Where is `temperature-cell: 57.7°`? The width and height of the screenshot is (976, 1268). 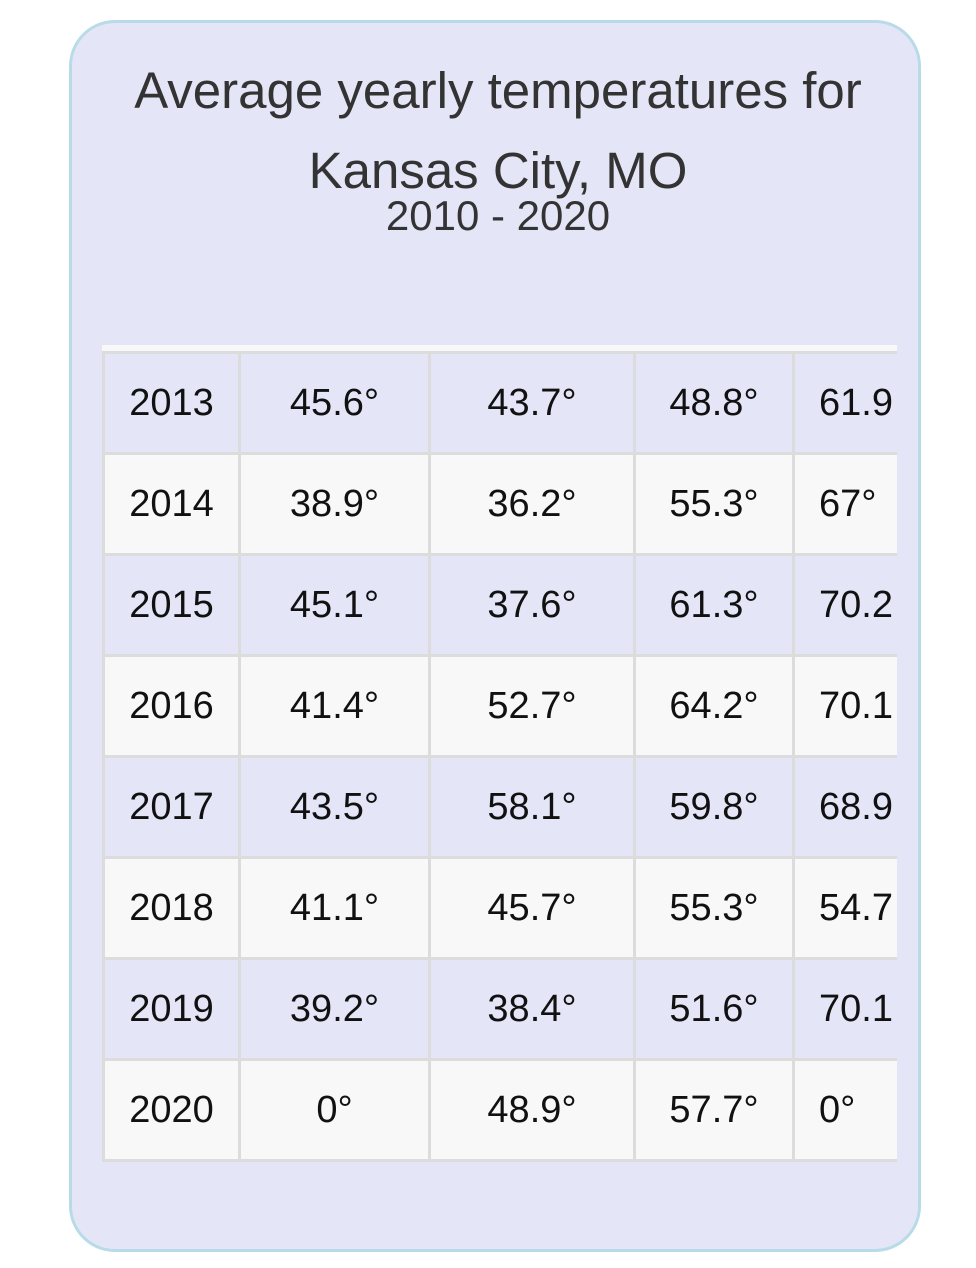
temperature-cell: 57.7° is located at coordinates (714, 1110).